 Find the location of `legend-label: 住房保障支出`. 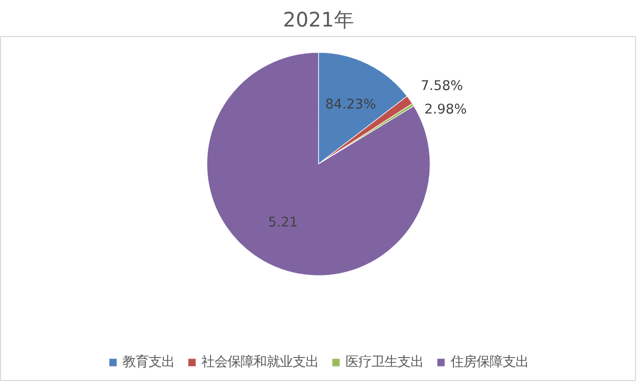

legend-label: 住房保障支出 is located at coordinates (489, 362).